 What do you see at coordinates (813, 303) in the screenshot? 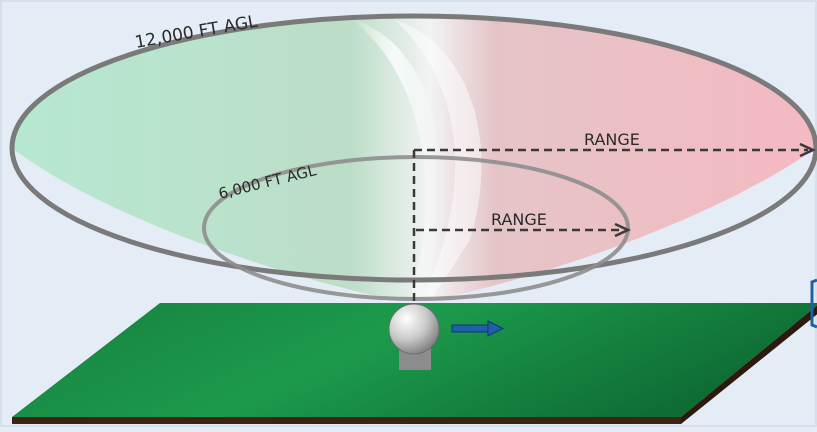
I see `edge-bracket-icon` at bounding box center [813, 303].